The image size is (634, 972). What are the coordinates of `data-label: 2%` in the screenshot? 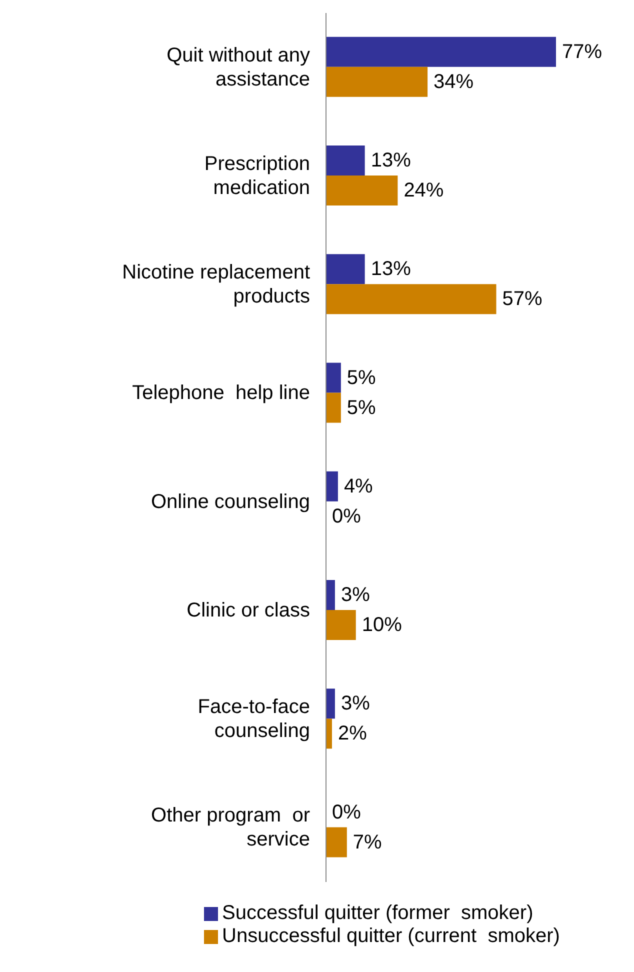 It's located at (353, 733).